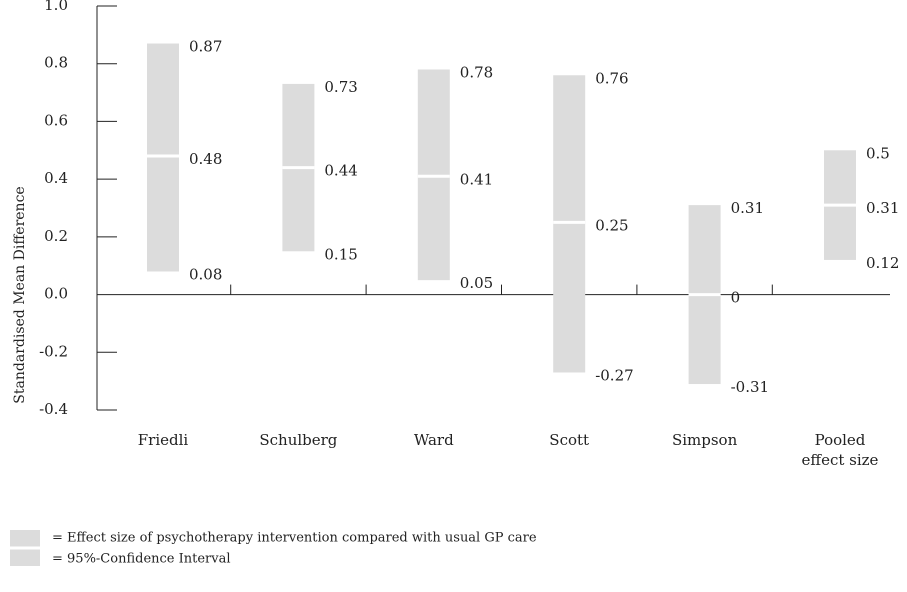 The image size is (907, 592). Describe the element at coordinates (340, 254) in the screenshot. I see `value-label: 0.15` at that location.